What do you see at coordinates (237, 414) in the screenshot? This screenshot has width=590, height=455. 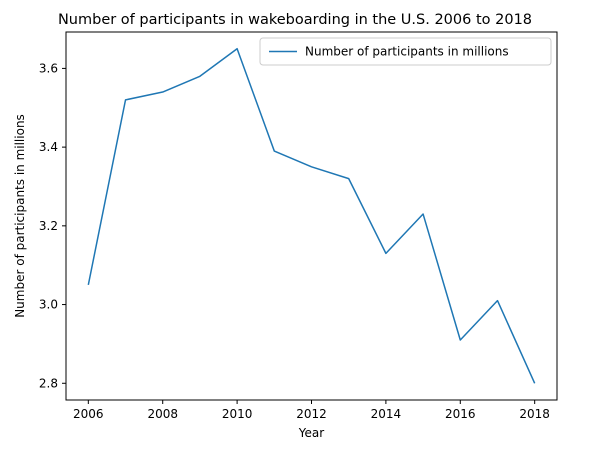 I see `x-tick-label: 2010` at bounding box center [237, 414].